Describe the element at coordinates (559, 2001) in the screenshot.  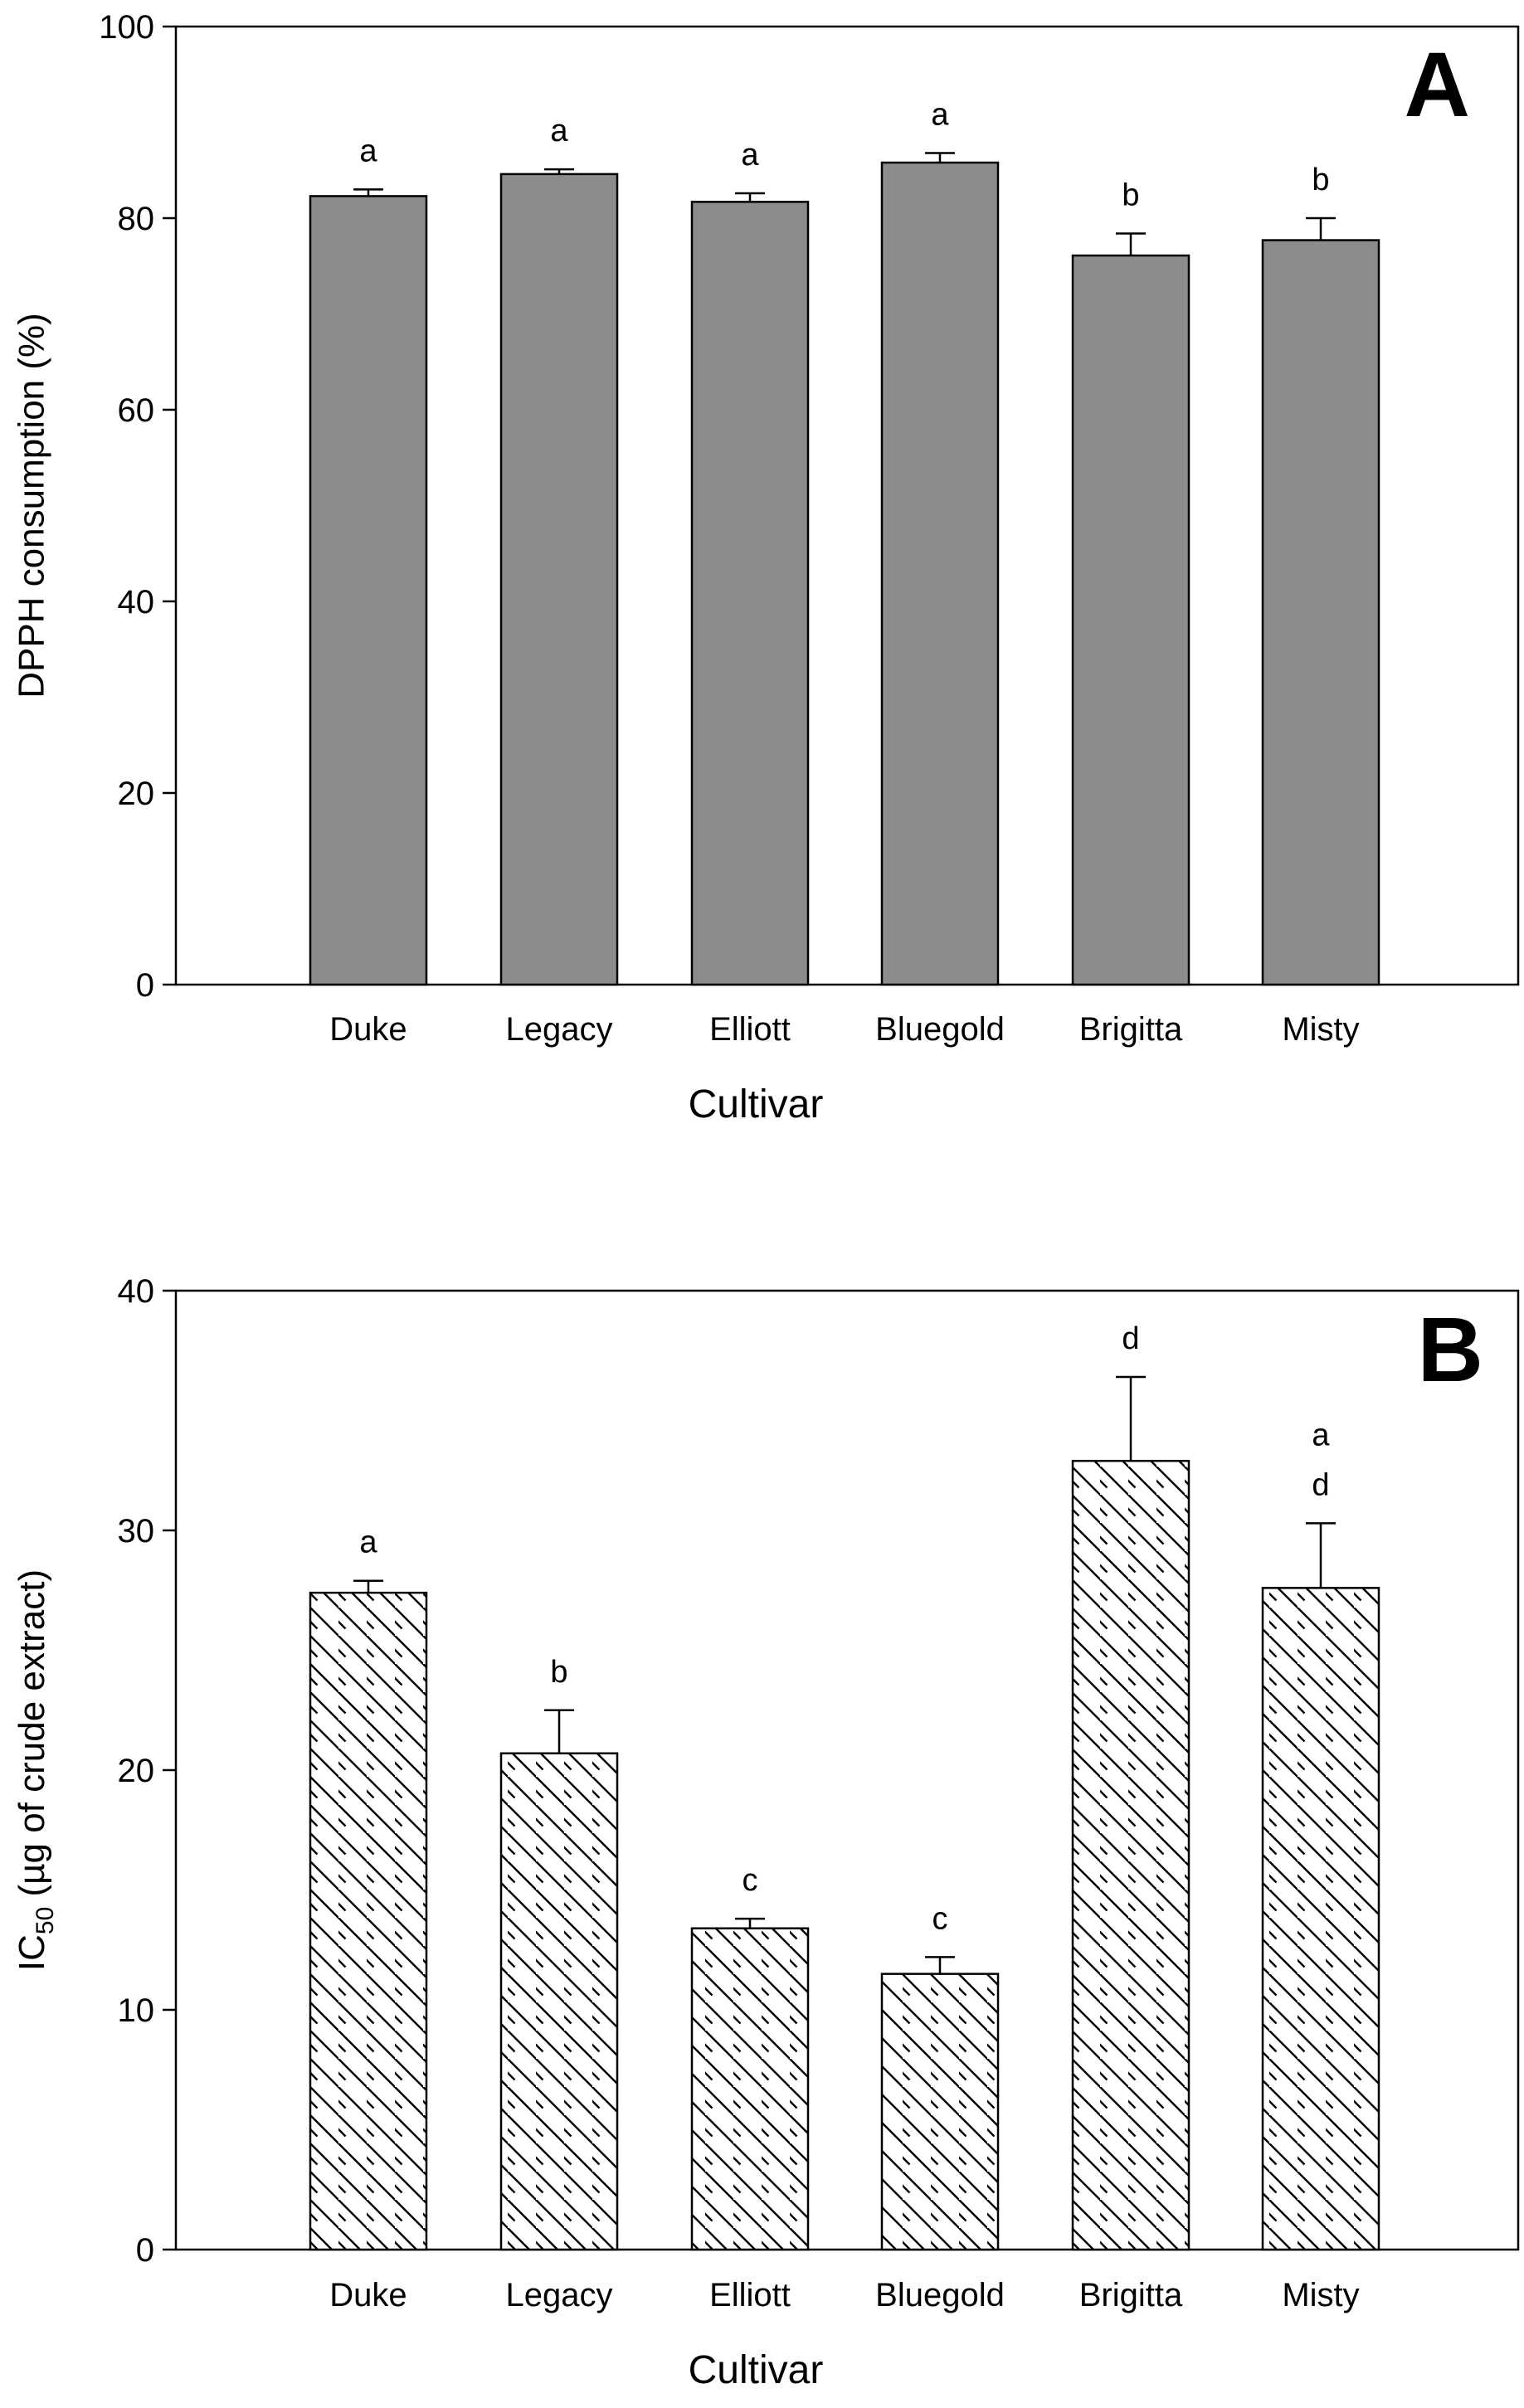
I see `bar-b-legacy` at that location.